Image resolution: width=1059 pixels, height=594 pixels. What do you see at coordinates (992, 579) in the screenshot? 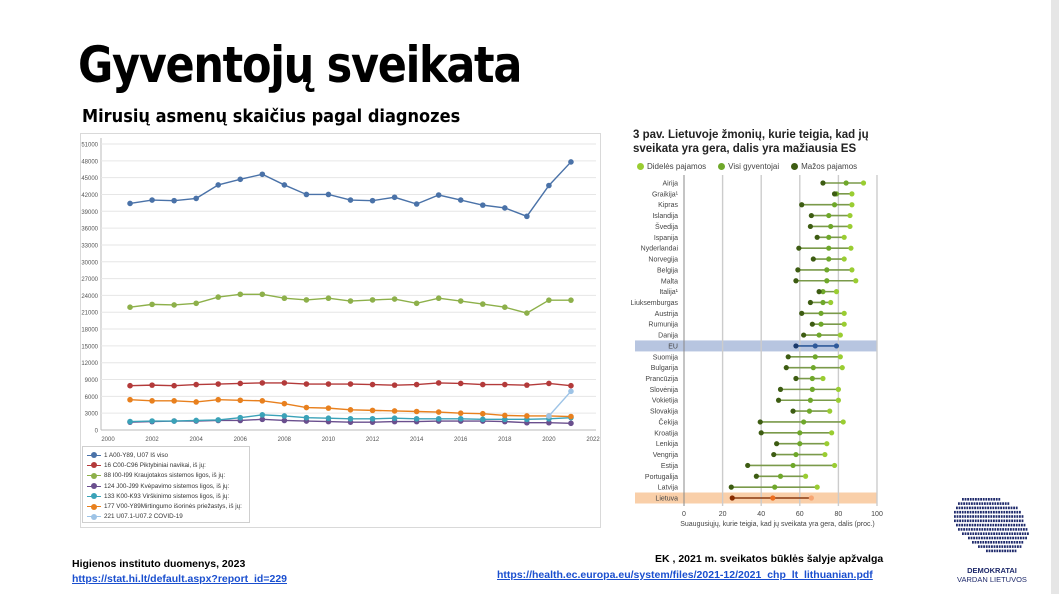
I see `logo-text-line2: VARDAN LIETUVOS` at bounding box center [992, 579].